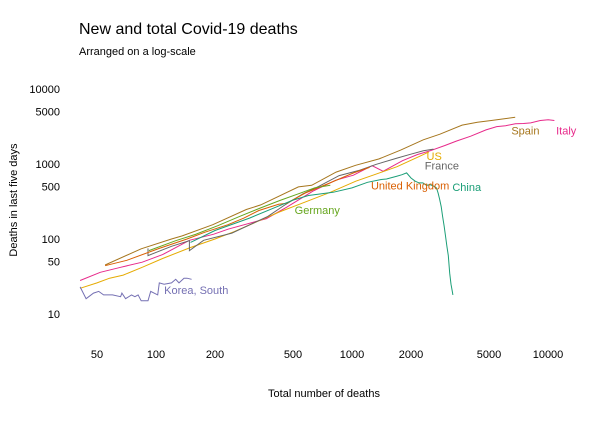 The height and width of the screenshot is (421, 611). Describe the element at coordinates (51, 188) in the screenshot. I see `y-tick-label: 500` at that location.